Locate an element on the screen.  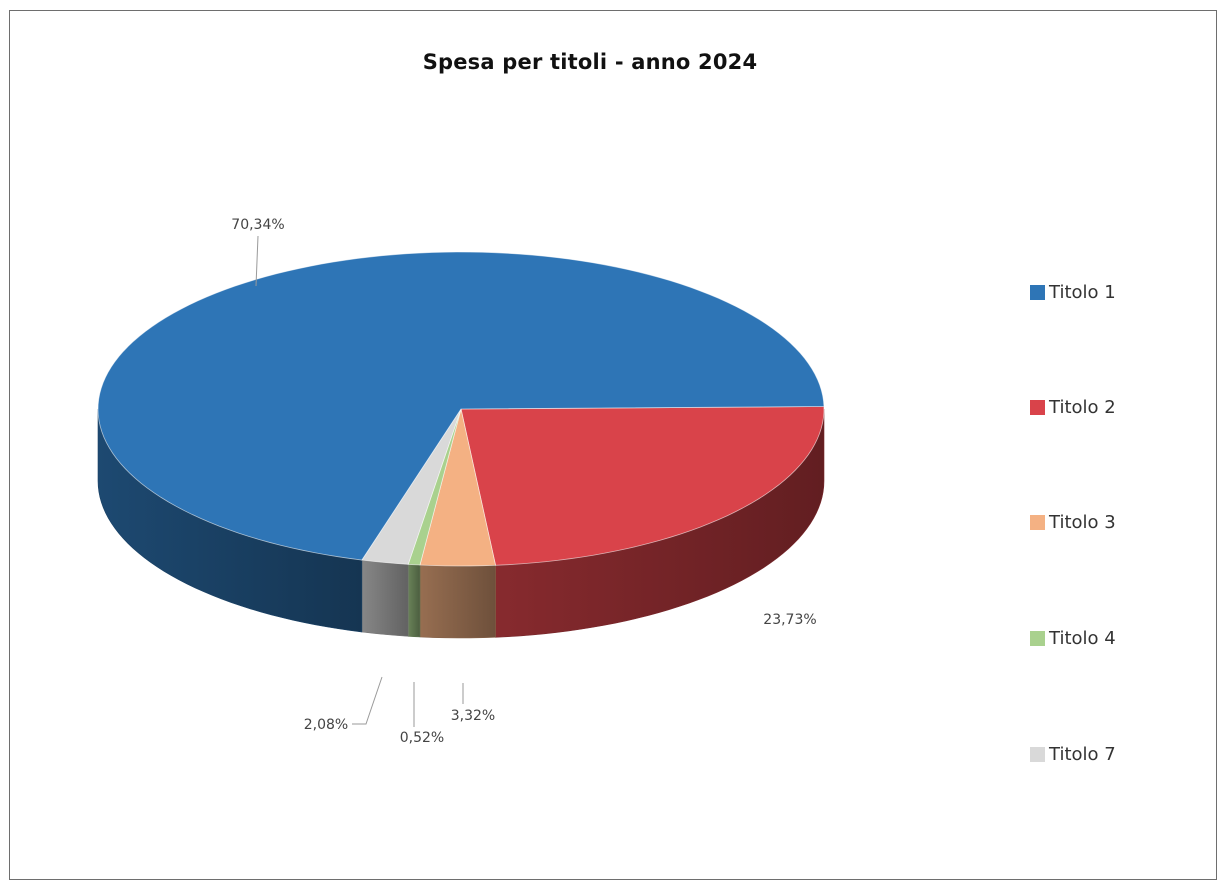
legend-label: Titolo 3 is located at coordinates (1082, 522).